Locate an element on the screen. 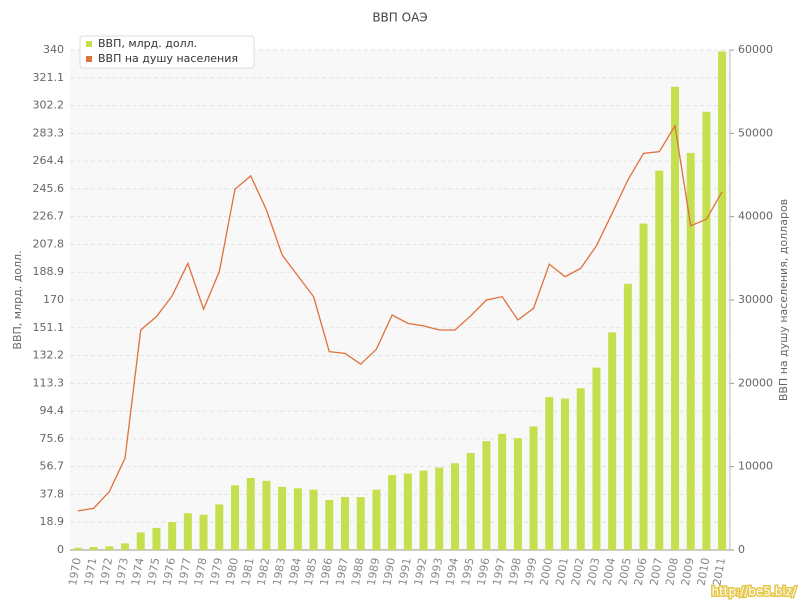  y2-tick-label: 0 is located at coordinates (741, 549).